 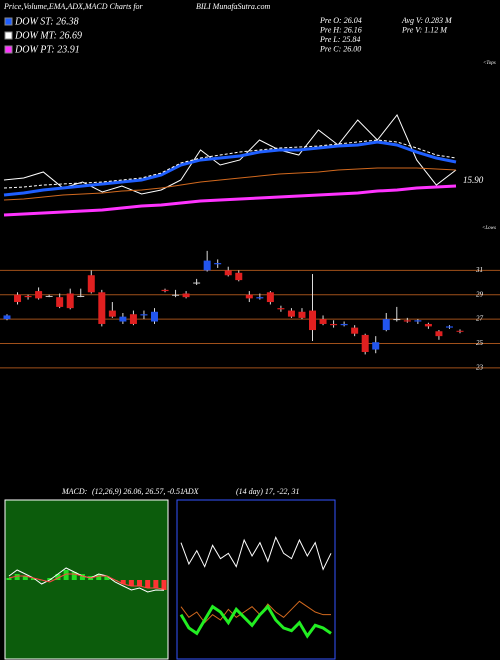 What do you see at coordinates (340, 29) in the screenshot?
I see `stat: Pre H: 26.16` at bounding box center [340, 29].